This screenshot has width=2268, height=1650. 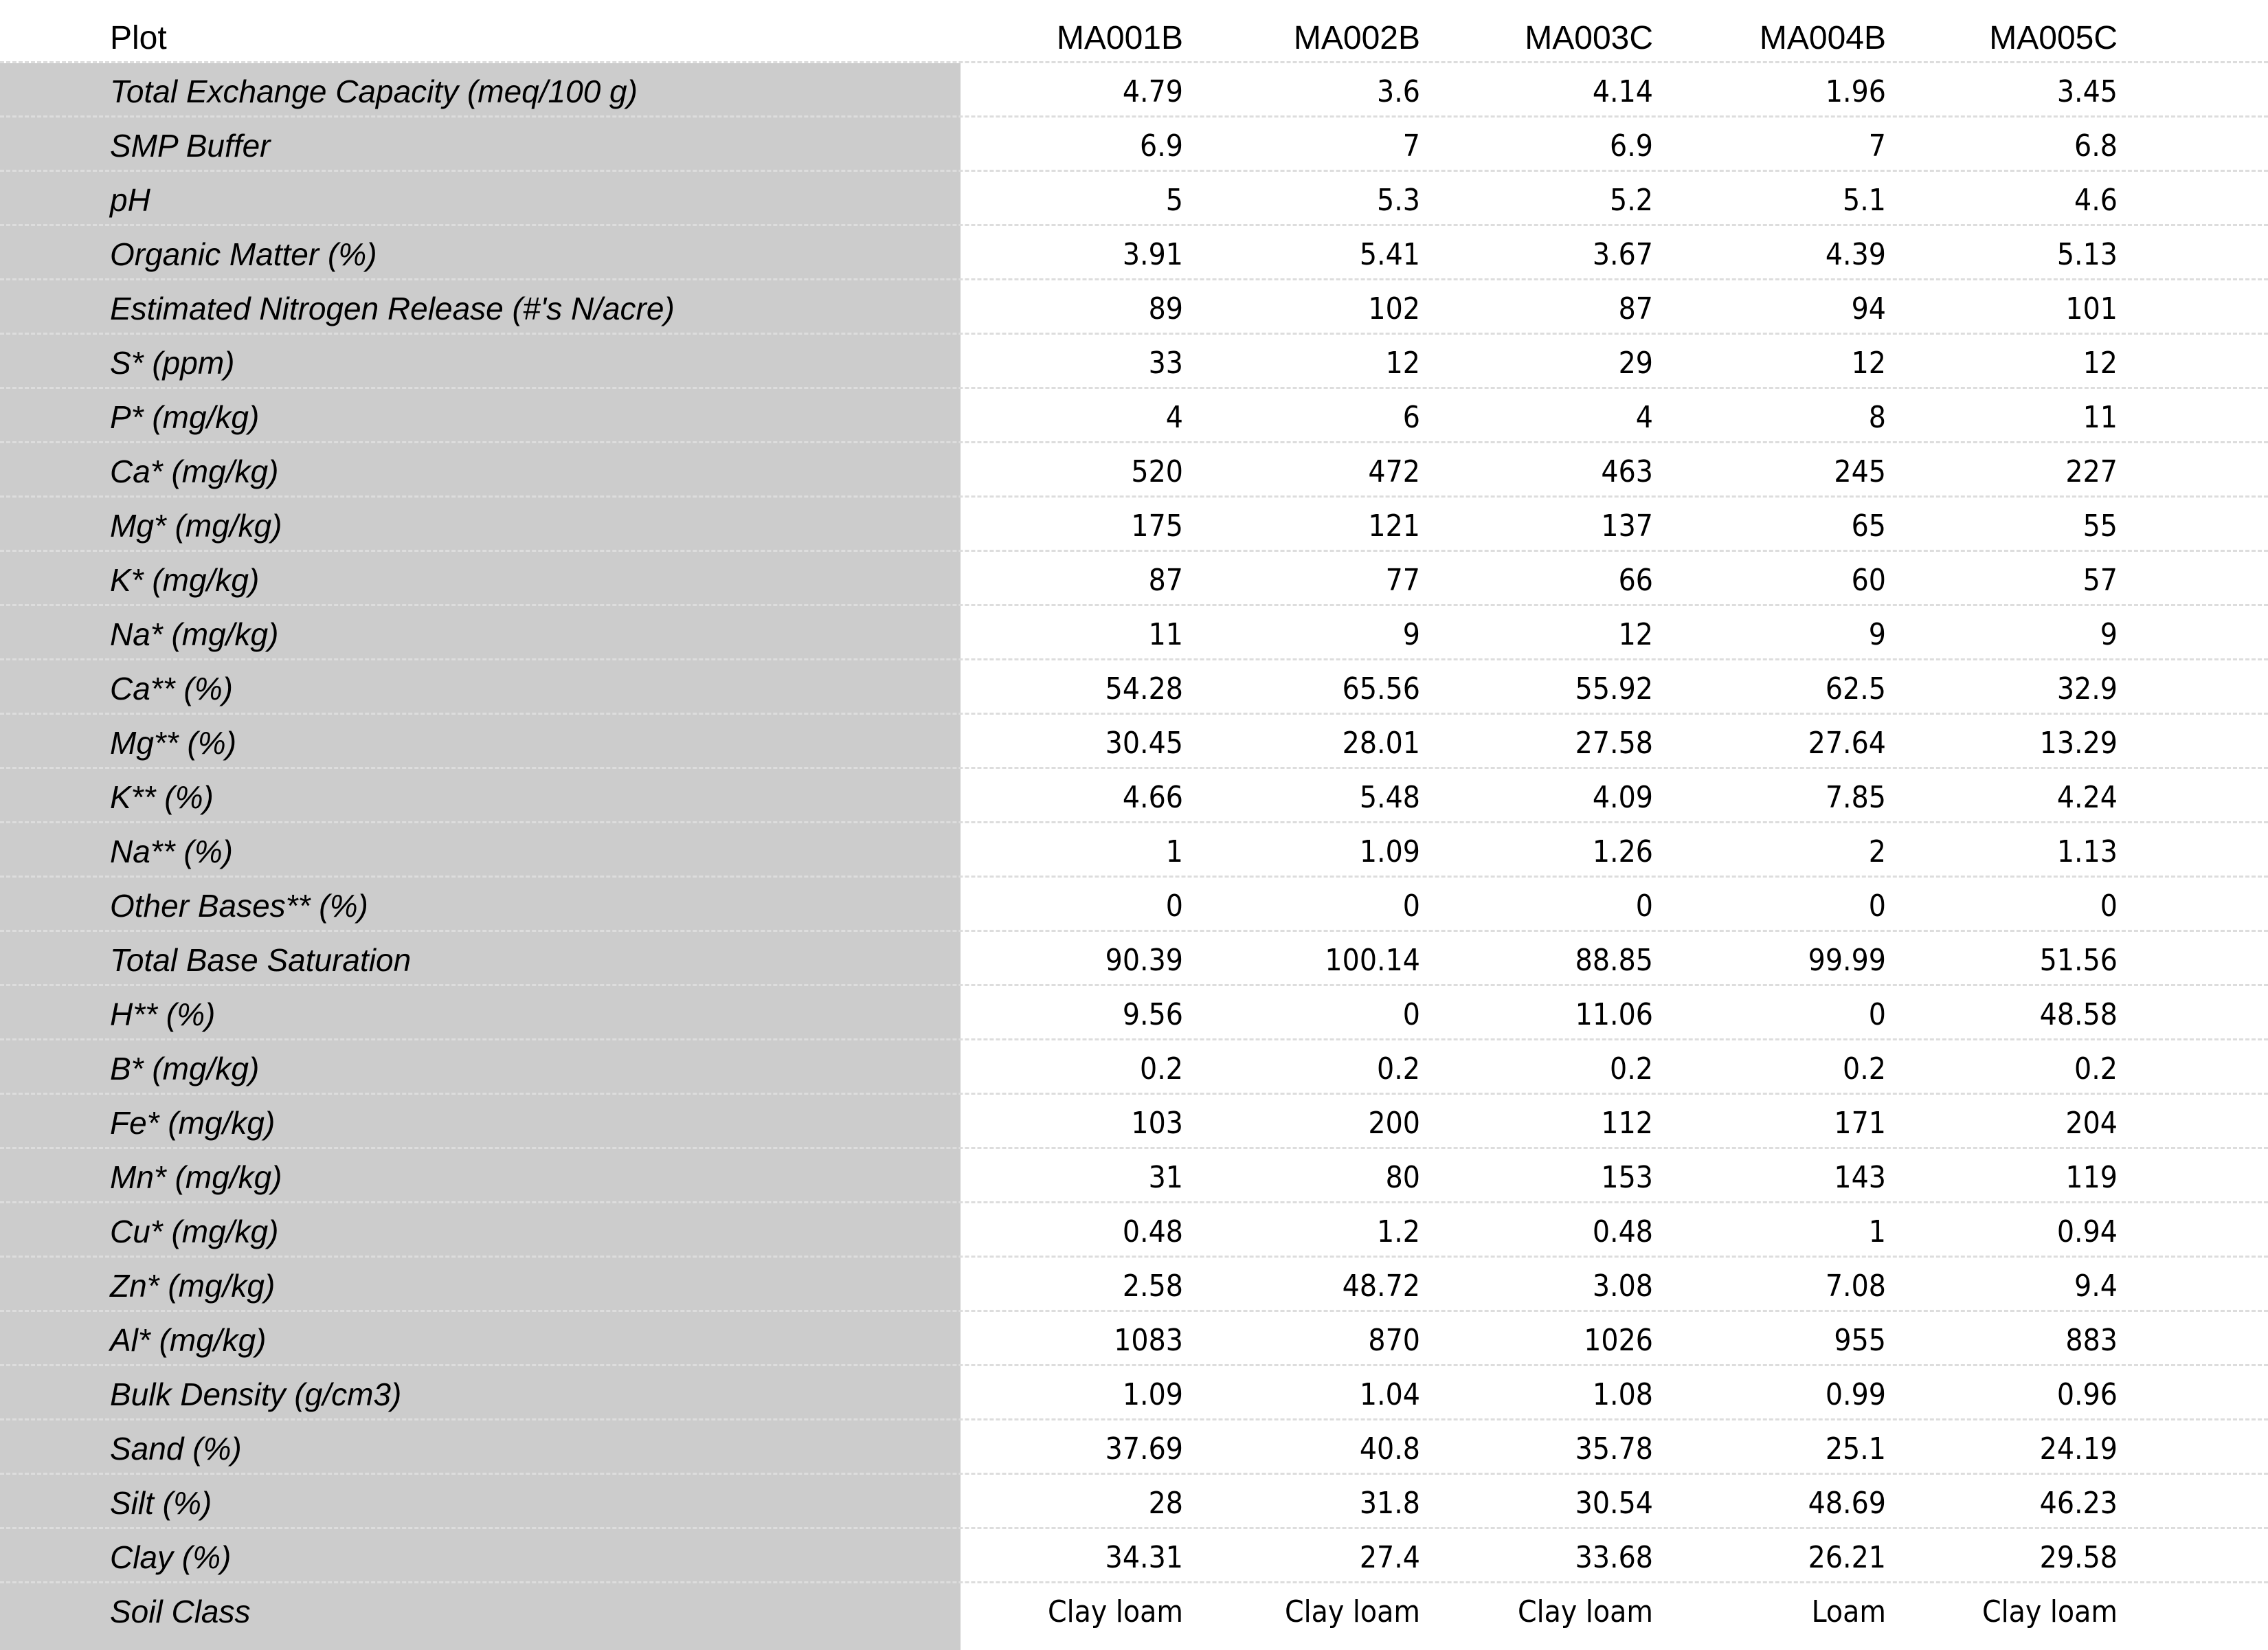 What do you see at coordinates (1165, 580) in the screenshot?
I see `table-cell: 87` at bounding box center [1165, 580].